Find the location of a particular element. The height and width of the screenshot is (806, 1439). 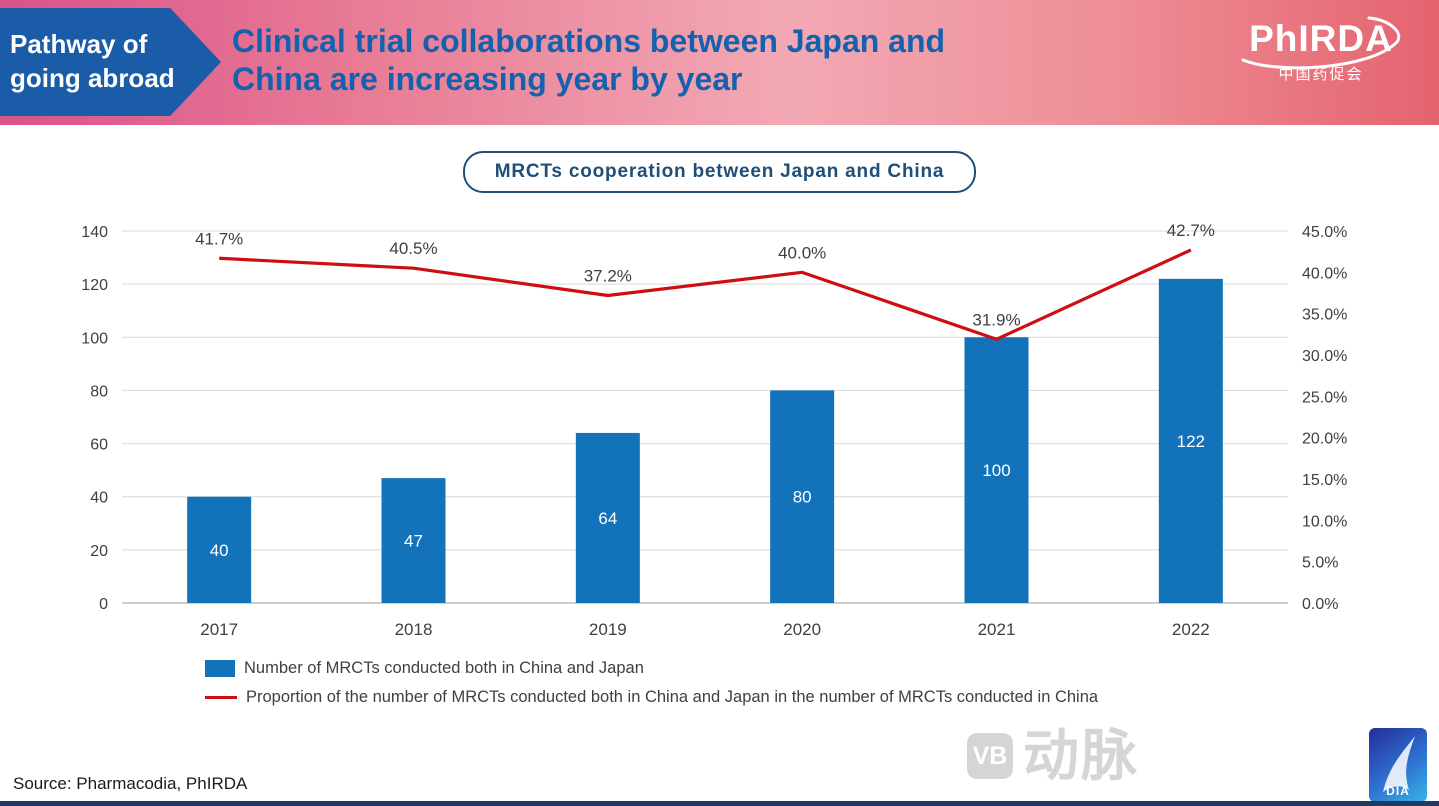

left-axis-label: 20 is located at coordinates (99, 551).